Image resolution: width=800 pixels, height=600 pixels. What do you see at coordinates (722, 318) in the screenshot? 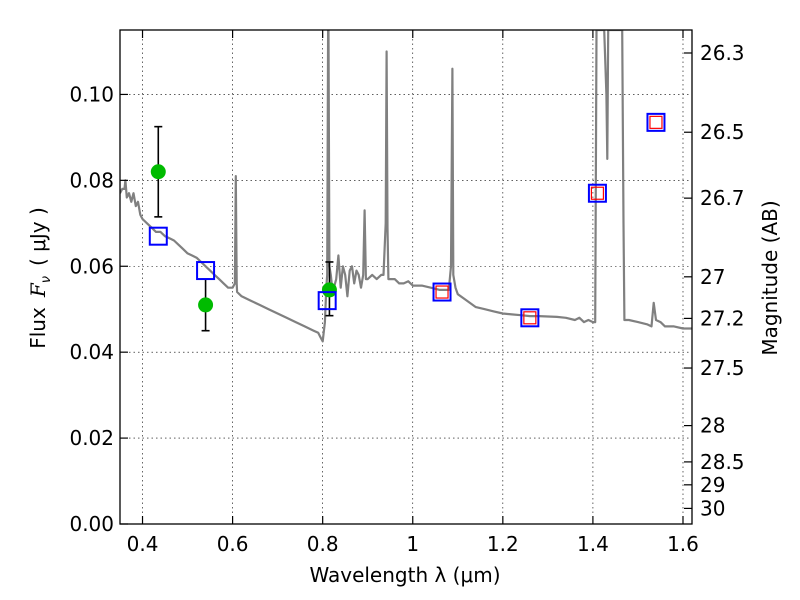
I see `y2-tick-label: 27.2` at bounding box center [722, 318].